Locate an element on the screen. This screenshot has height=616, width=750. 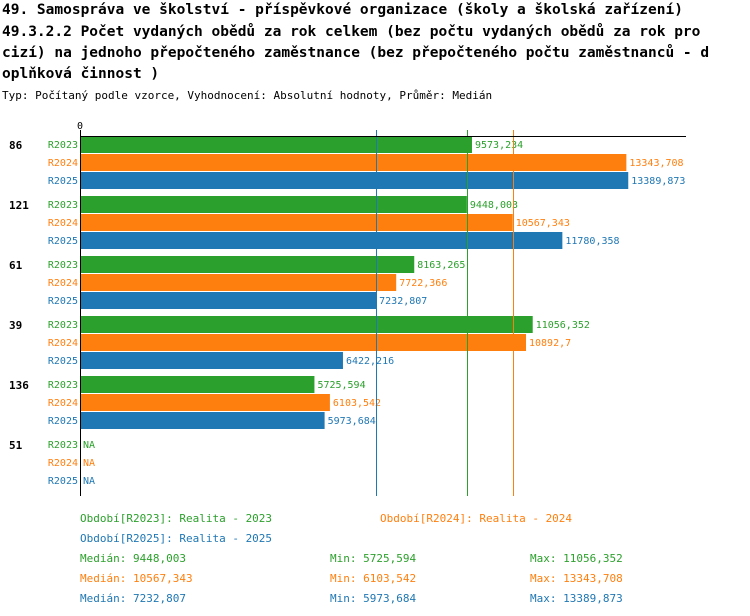
stat-median-r2023: Medián: 9448,003 is located at coordinates (133, 558).